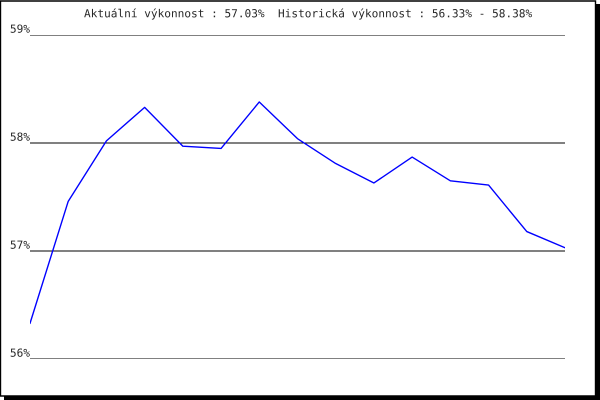 The width and height of the screenshot is (600, 400). Describe the element at coordinates (20, 136) in the screenshot. I see `y-tick-label: 58%` at that location.